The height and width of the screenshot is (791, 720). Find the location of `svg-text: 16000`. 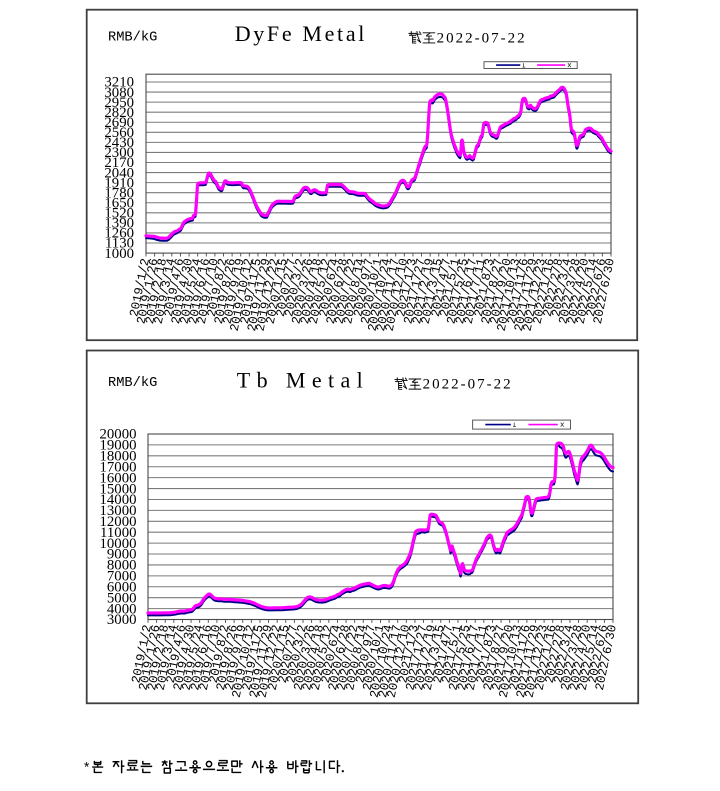

svg-text: 16000 is located at coordinates (118, 478).